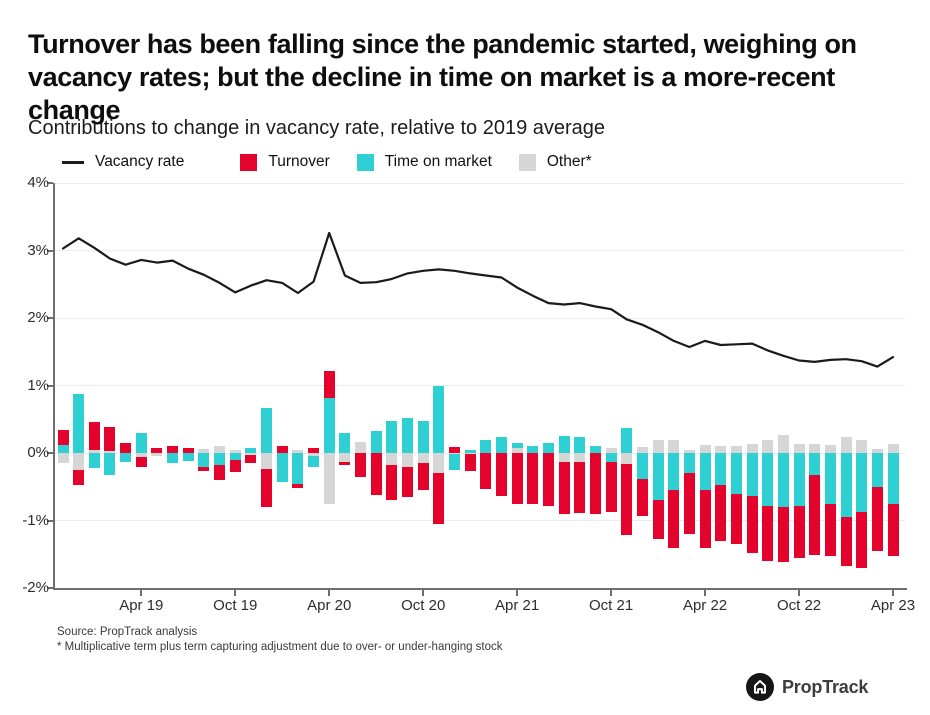  Describe the element at coordinates (329, 605) in the screenshot. I see `x-axis-label: Apr 20` at that location.